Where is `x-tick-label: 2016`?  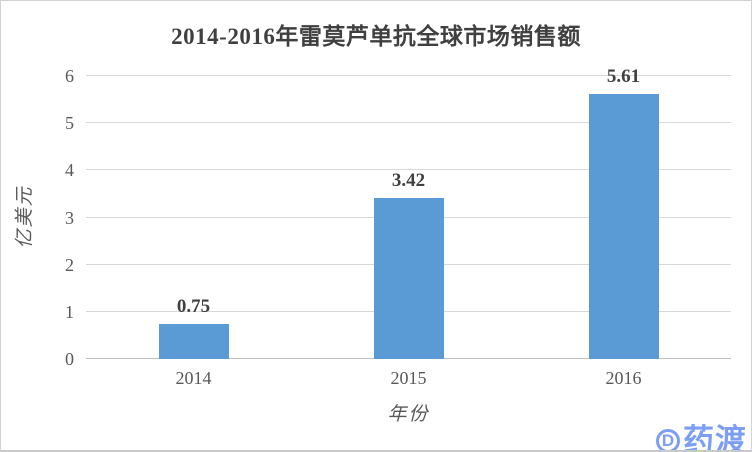
x-tick-label: 2016 is located at coordinates (623, 378).